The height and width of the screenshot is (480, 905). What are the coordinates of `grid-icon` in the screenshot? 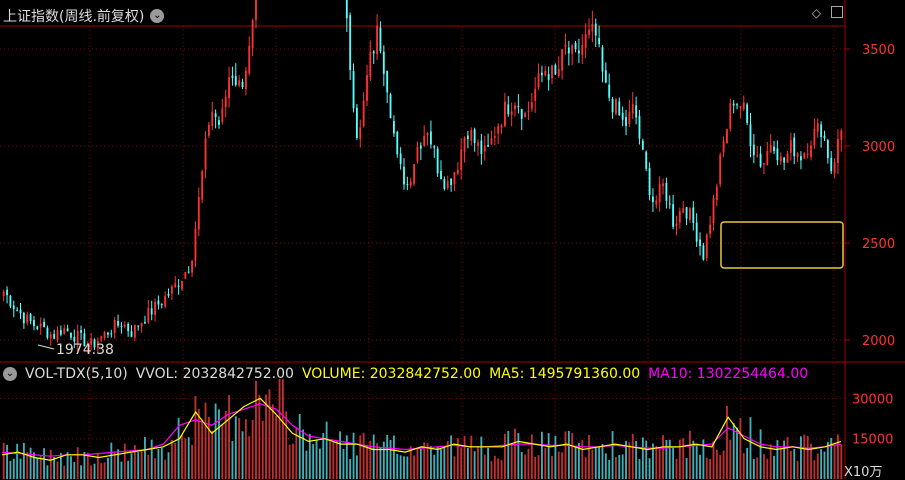 It's located at (837, 12).